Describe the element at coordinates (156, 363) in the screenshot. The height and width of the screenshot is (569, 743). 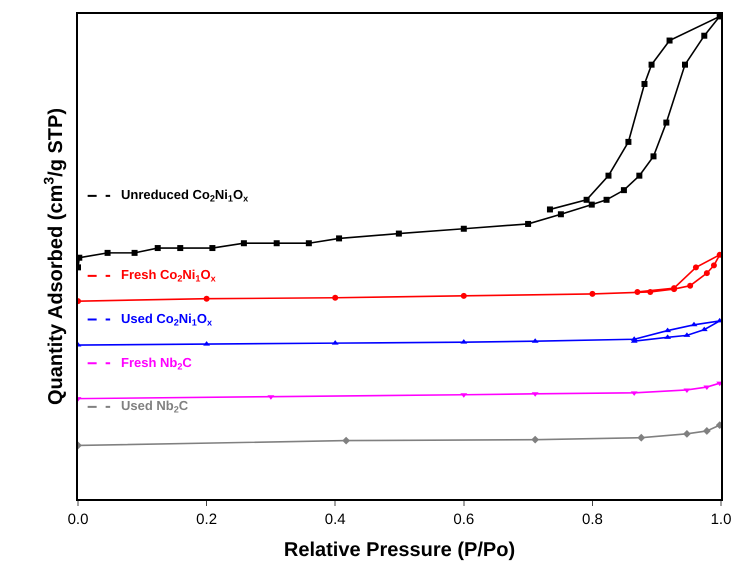
I see `legend-label: Fresh Nb$_{2}$C` at that location.